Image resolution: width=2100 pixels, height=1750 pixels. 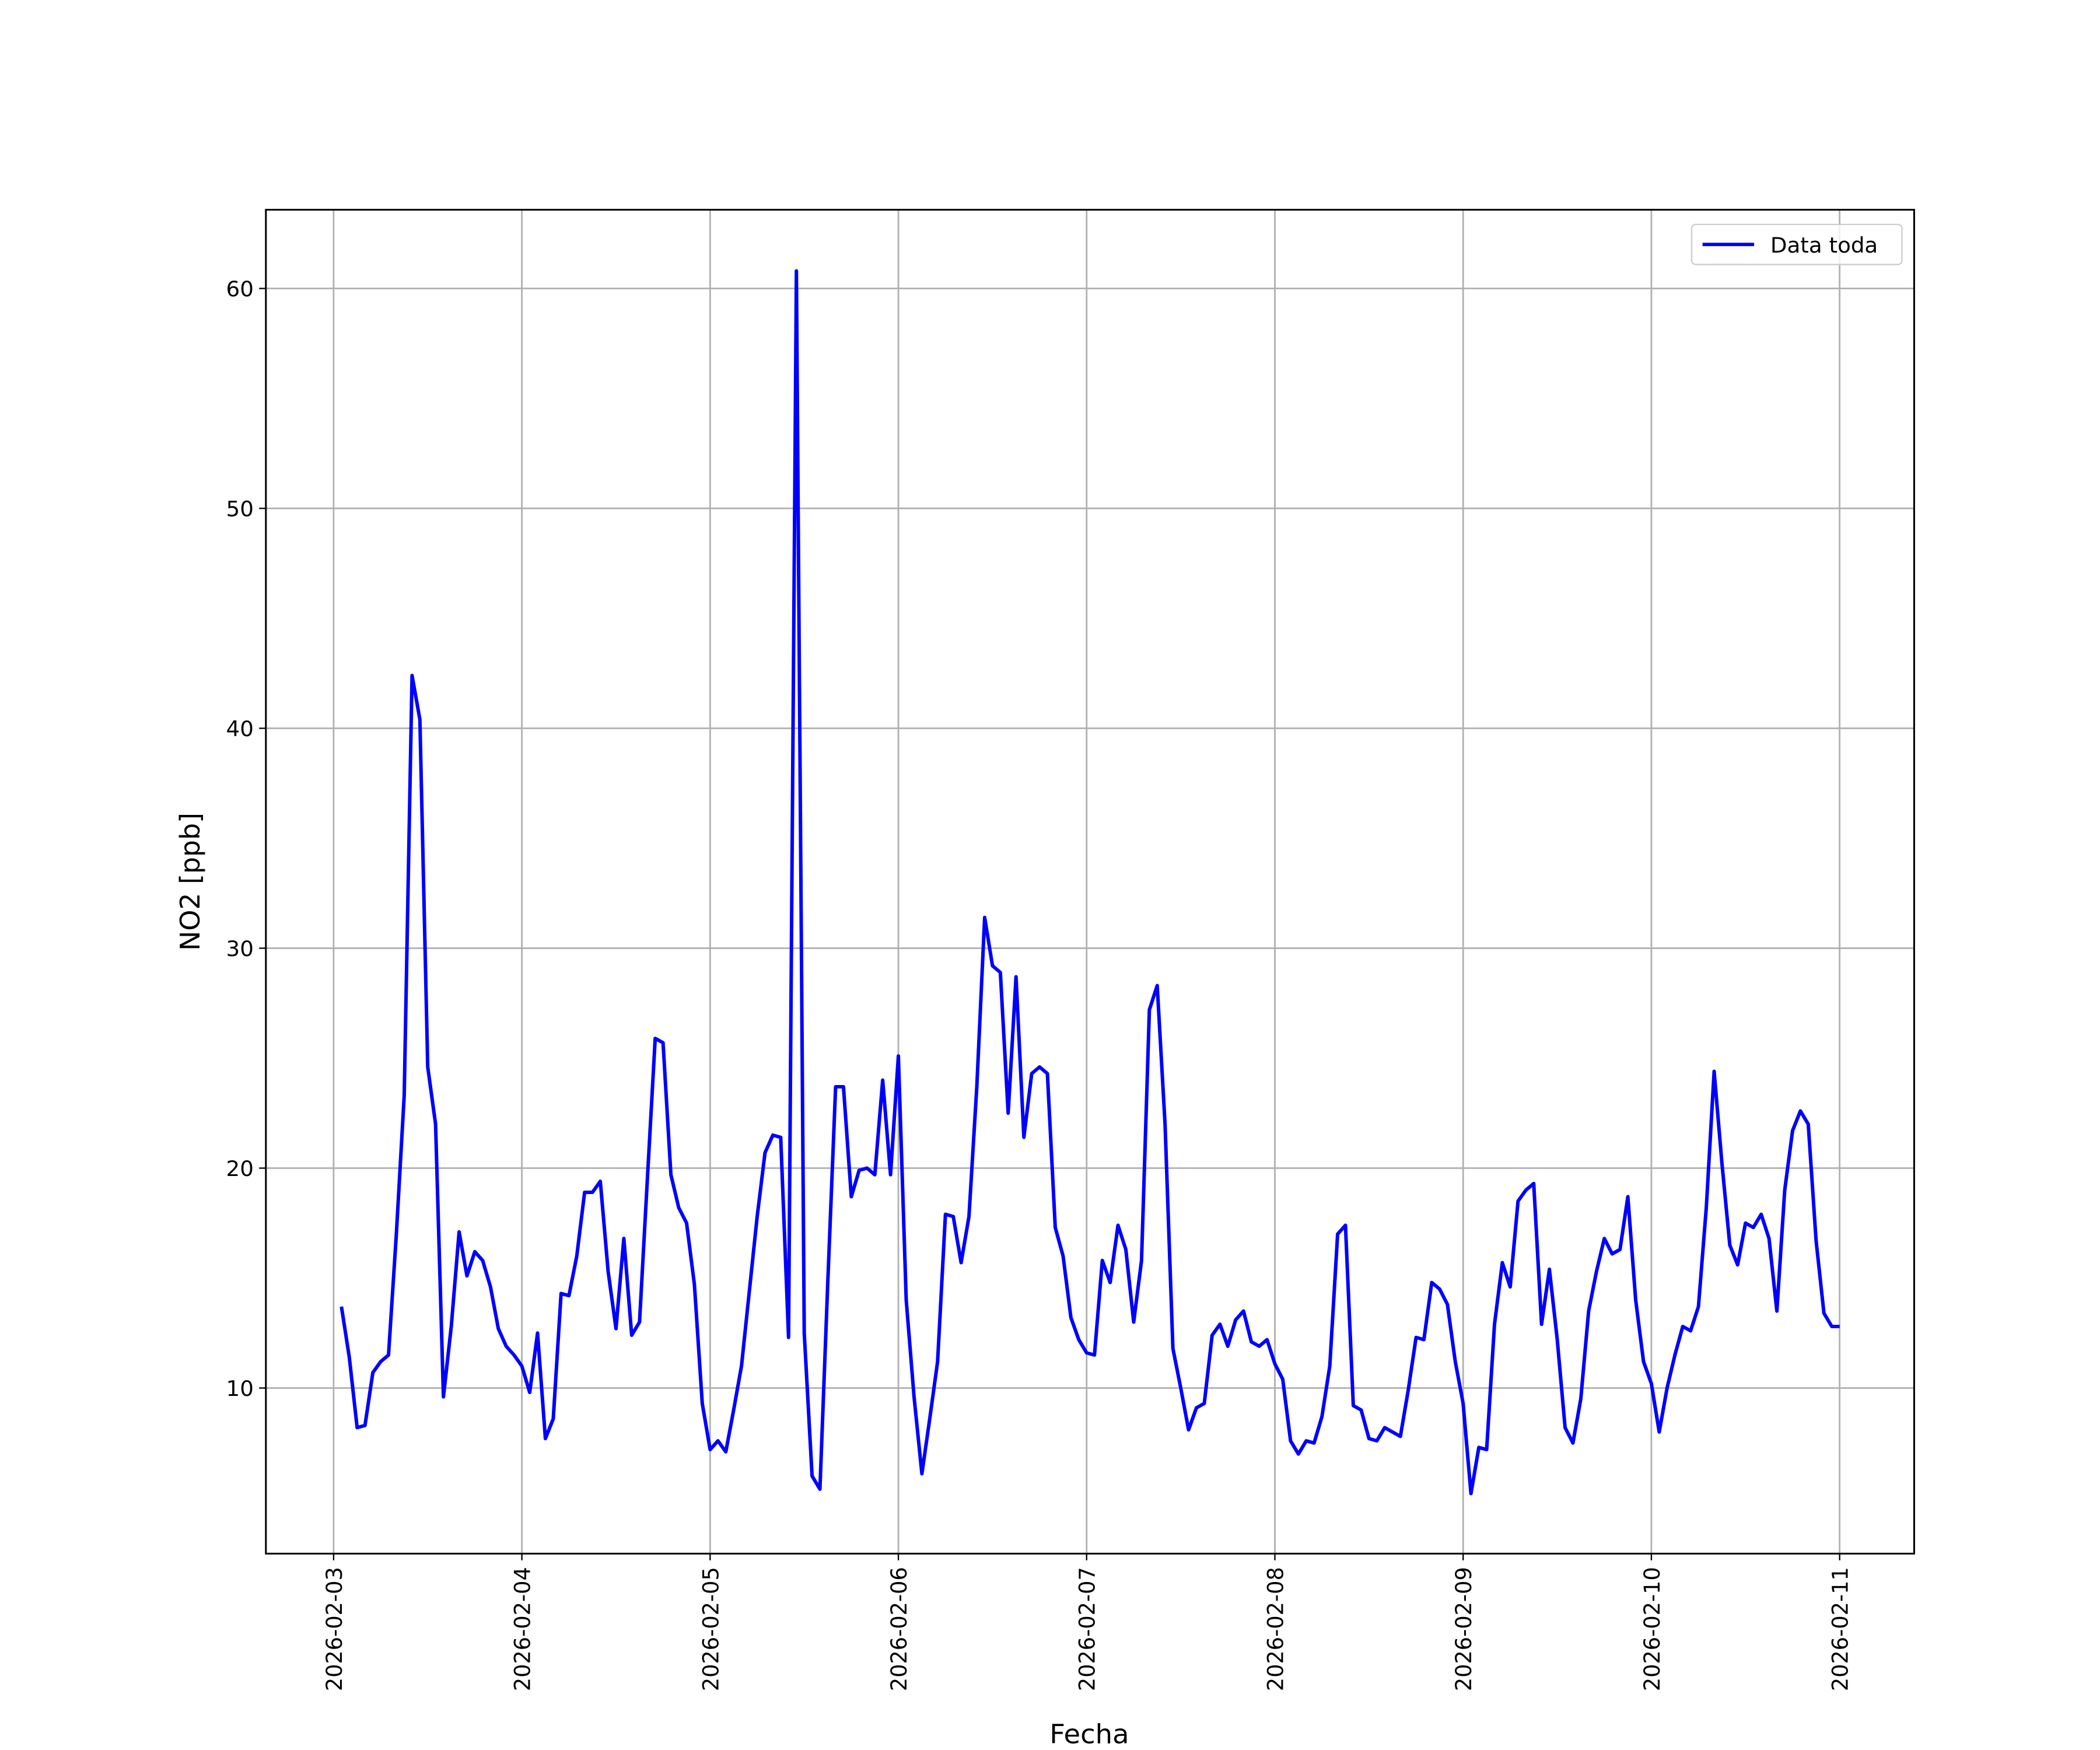 What do you see at coordinates (1652, 1629) in the screenshot?
I see `x-tick-label: 2026-02-10` at bounding box center [1652, 1629].